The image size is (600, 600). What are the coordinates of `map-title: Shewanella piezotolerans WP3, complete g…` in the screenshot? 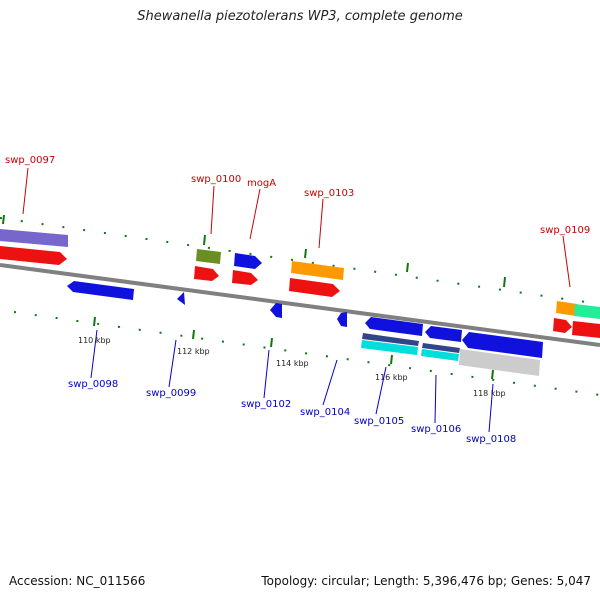 It's located at (300, 16).